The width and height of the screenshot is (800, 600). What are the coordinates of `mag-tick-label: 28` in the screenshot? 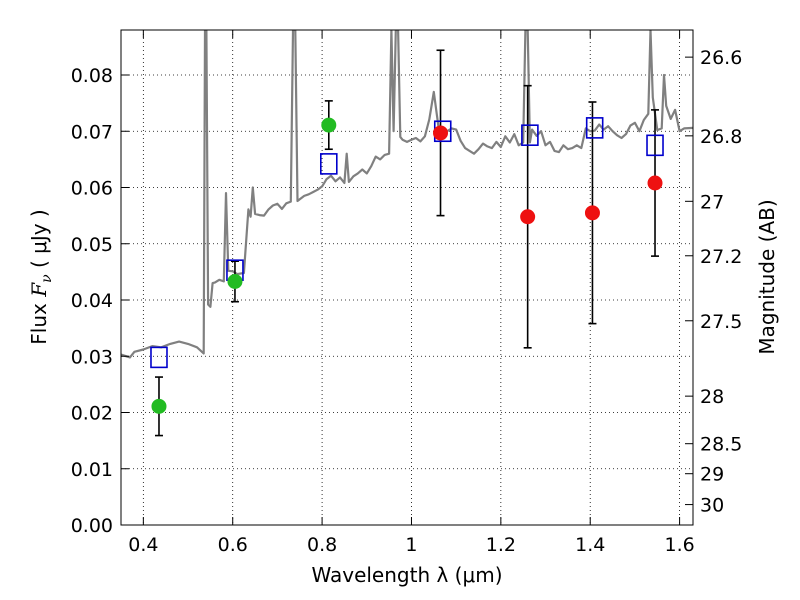 It's located at (712, 397).